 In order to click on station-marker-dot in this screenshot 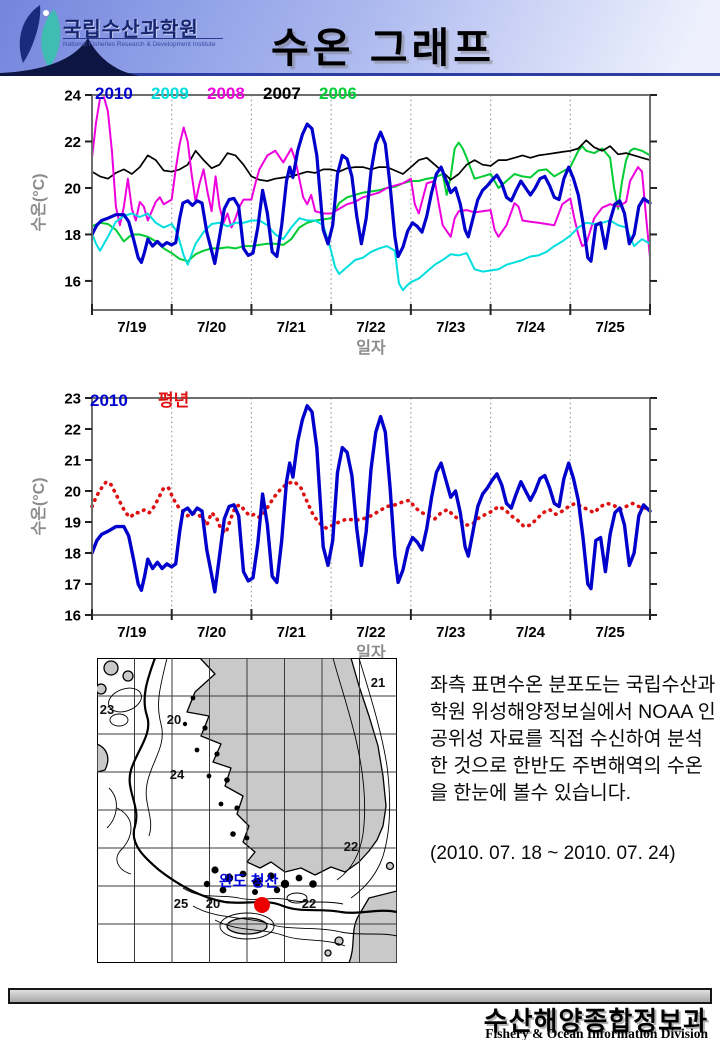, I will do `click(262, 905)`.